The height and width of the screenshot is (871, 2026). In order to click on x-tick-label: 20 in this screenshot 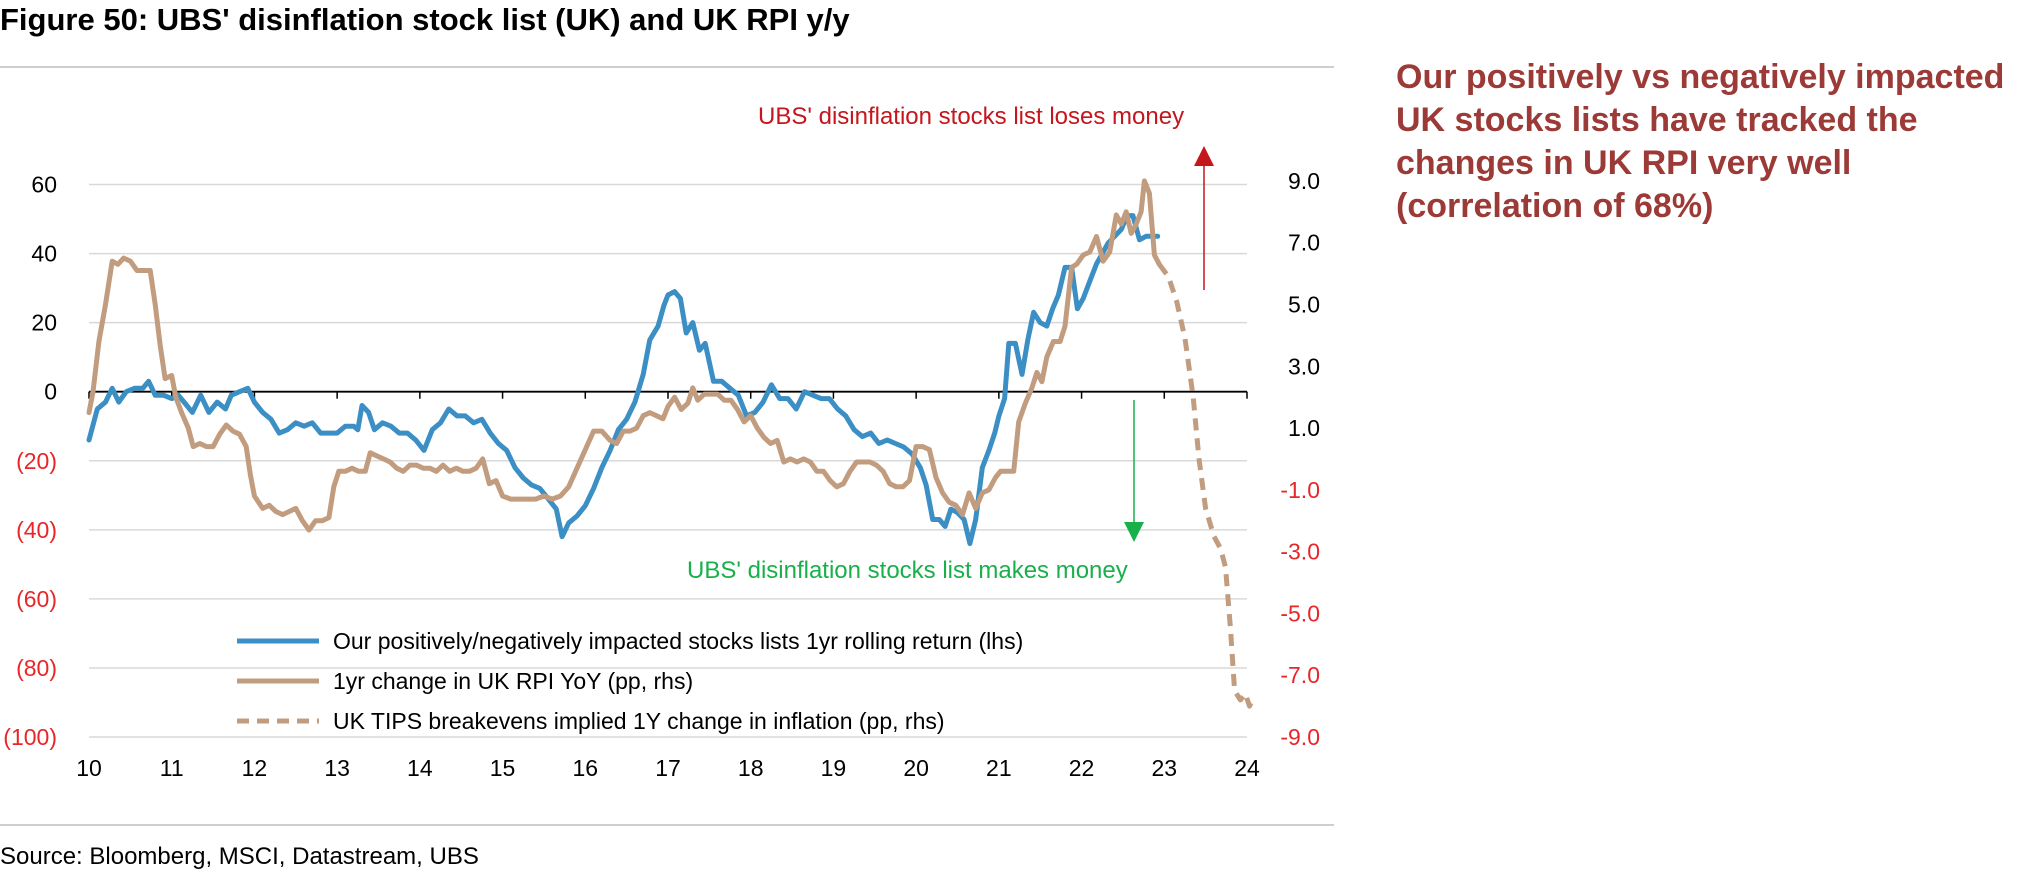, I will do `click(916, 768)`.